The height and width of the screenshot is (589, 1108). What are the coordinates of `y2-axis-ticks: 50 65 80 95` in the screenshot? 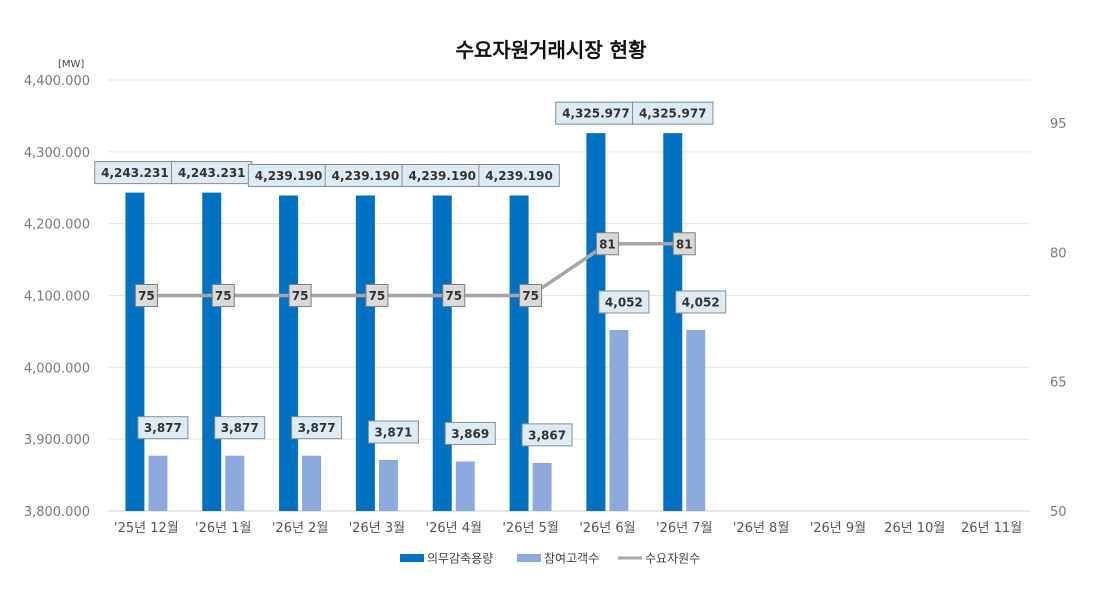 It's located at (1058, 318).